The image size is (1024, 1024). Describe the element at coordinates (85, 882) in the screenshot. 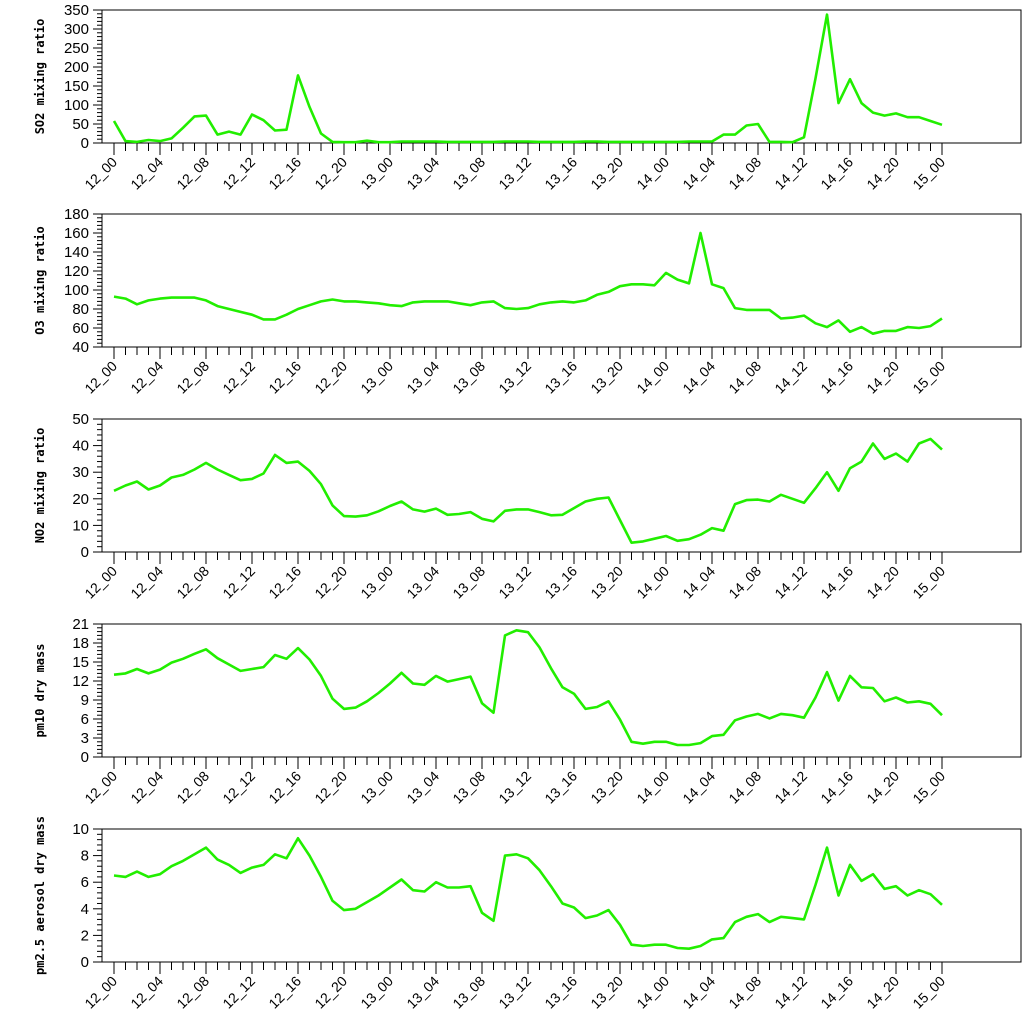

I see `y-tick-label: 6` at that location.